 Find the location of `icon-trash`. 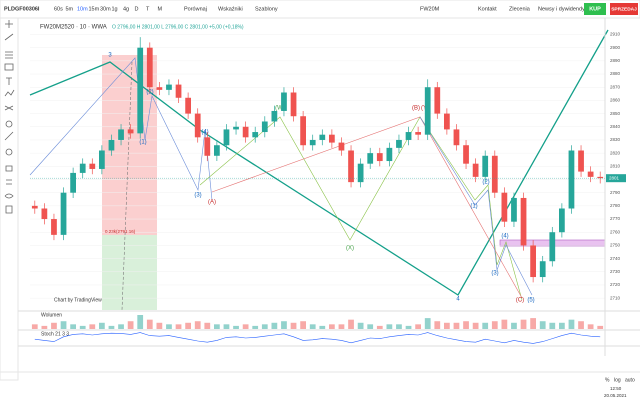

icon-trash is located at coordinates (9, 209).